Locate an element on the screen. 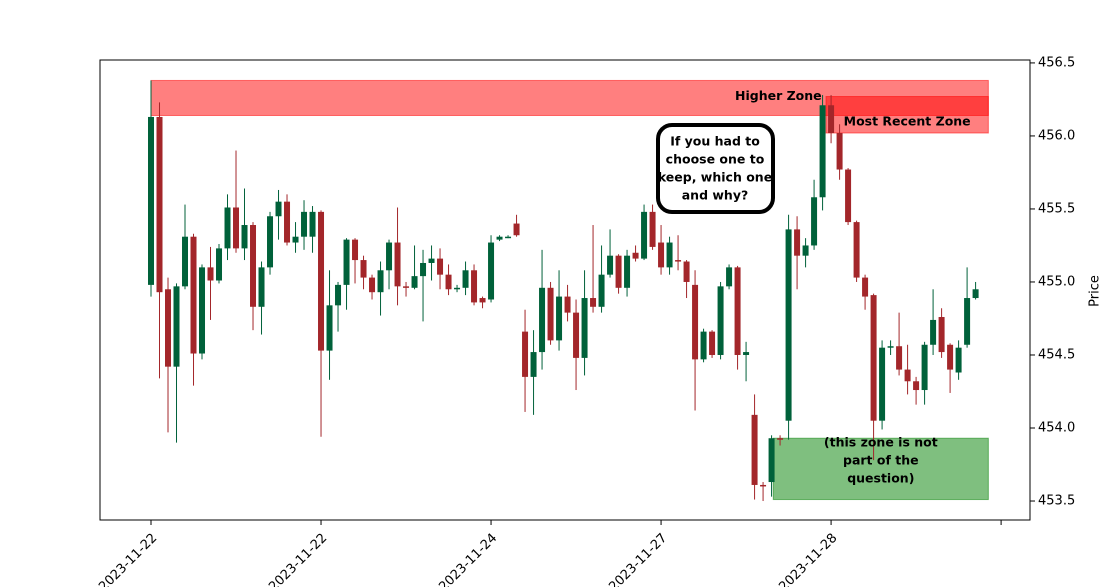  question-text: choose one to is located at coordinates (715, 159).